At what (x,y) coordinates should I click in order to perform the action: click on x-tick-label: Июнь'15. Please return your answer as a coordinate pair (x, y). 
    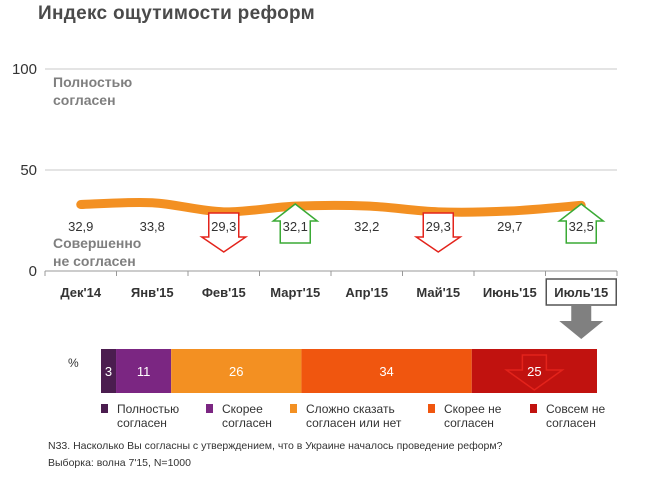
    Looking at the image, I should click on (510, 292).